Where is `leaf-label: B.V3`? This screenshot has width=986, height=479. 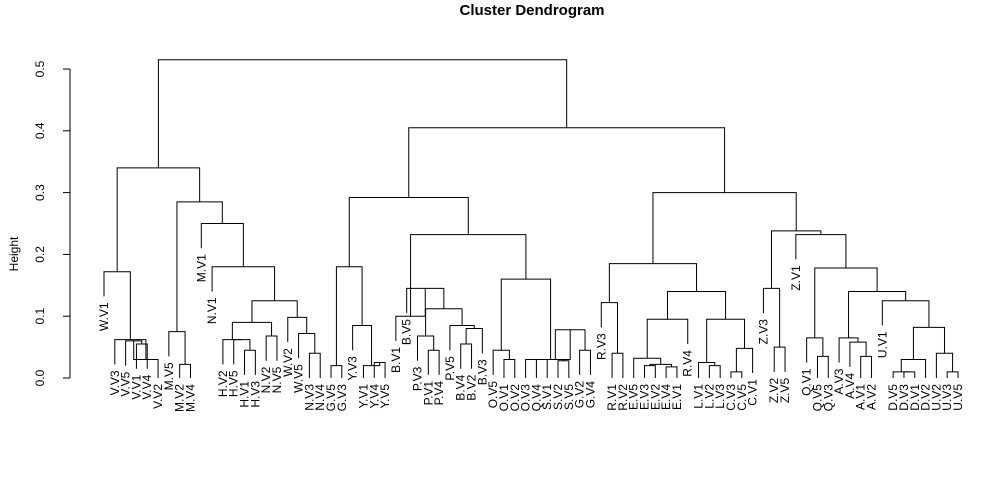
leaf-label: B.V3 is located at coordinates (482, 372).